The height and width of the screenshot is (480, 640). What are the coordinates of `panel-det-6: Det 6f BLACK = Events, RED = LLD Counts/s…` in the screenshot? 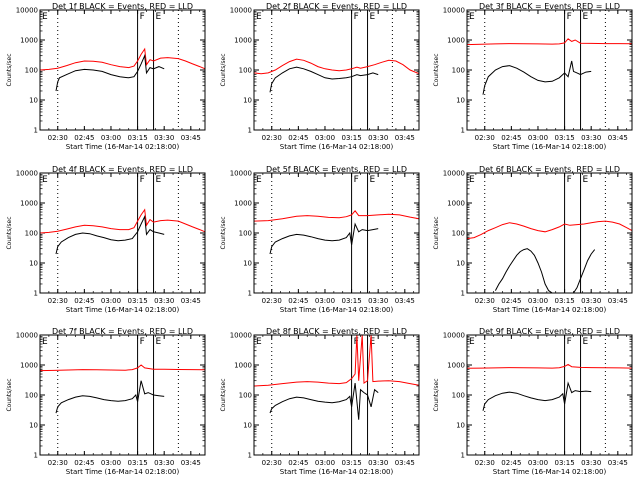 It's located at (533, 239).